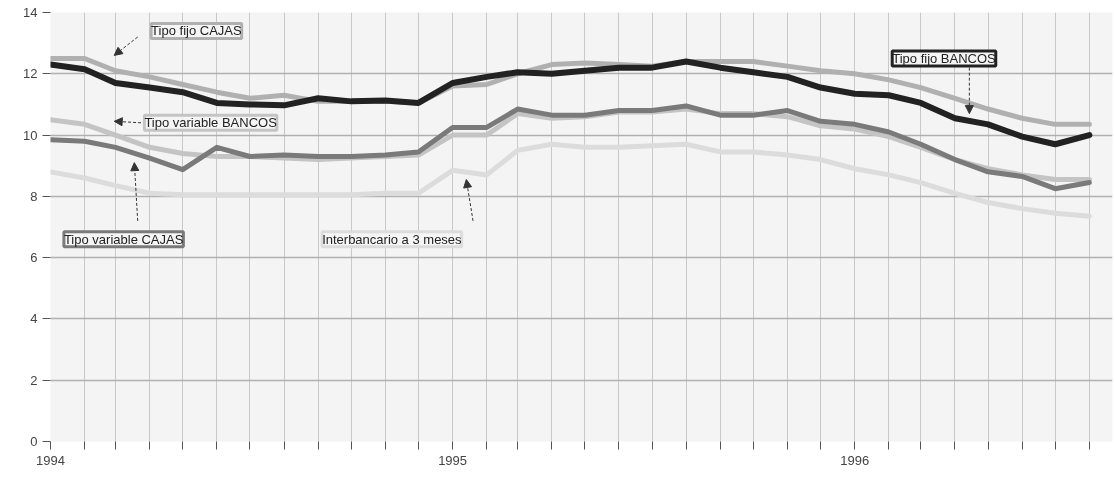 The width and height of the screenshot is (1114, 481). I want to click on y-tick-label: 0, so click(34, 441).